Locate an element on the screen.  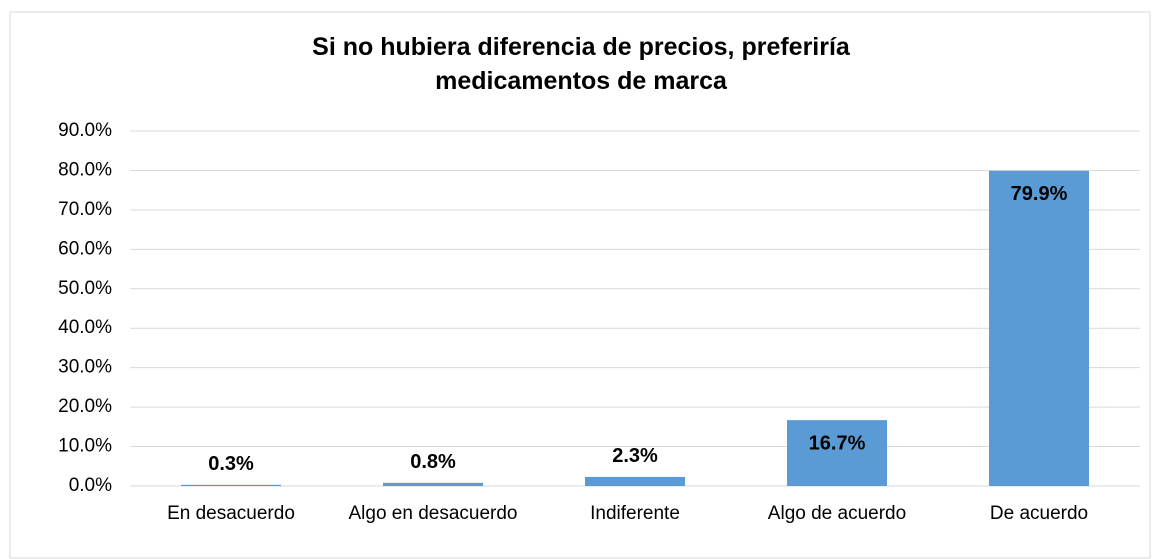
x-tick-label: Indiferente is located at coordinates (635, 513).